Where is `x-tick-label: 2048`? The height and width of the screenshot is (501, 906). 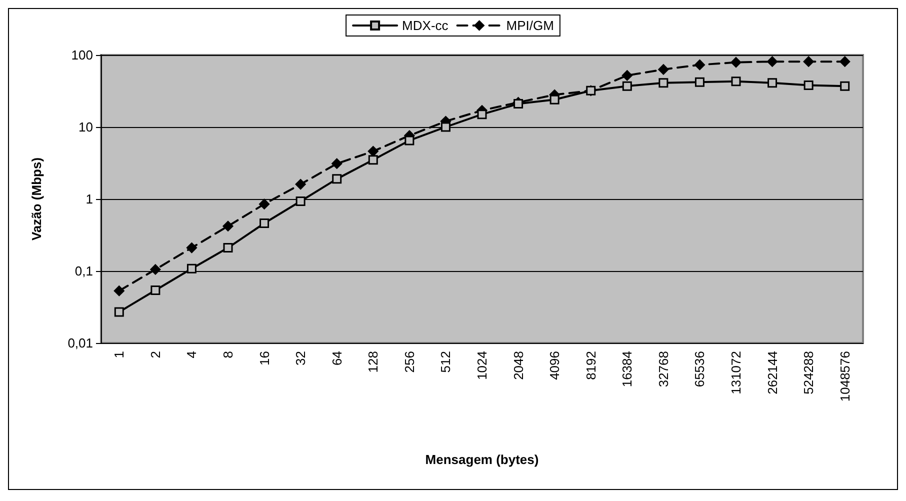
x-tick-label: 2048 is located at coordinates (518, 365).